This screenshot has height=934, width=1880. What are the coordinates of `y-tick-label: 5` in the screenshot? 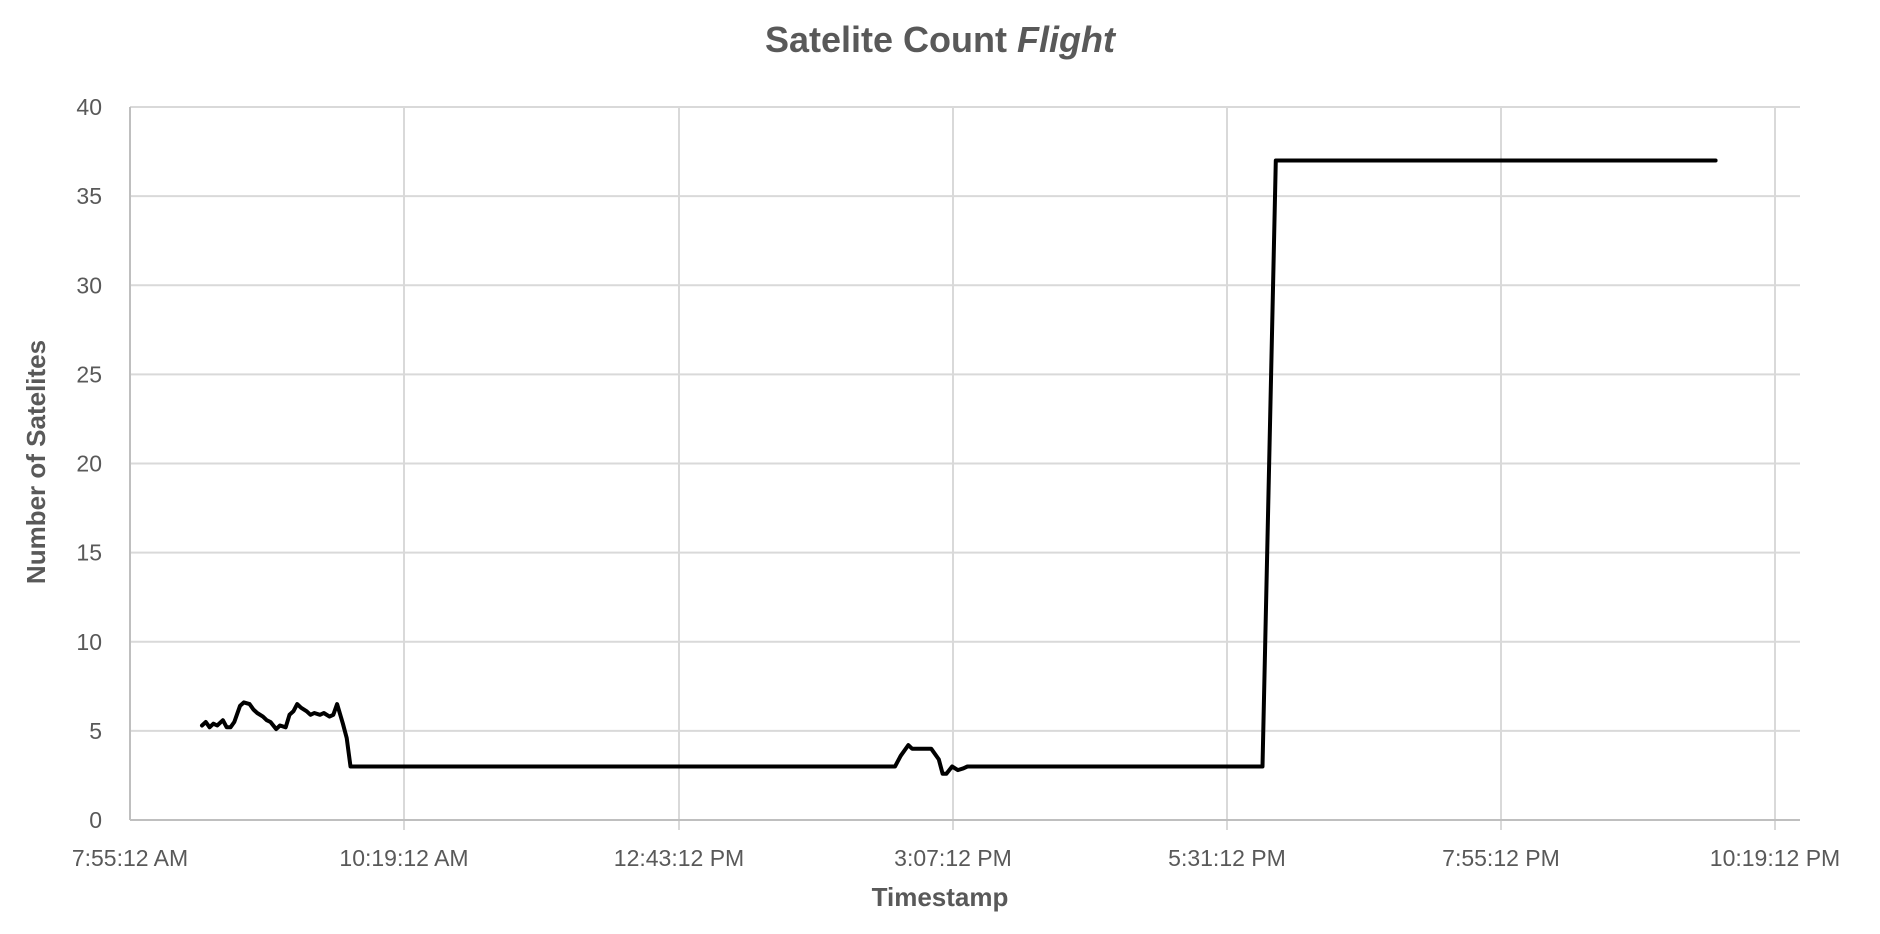 It's located at (95, 731).